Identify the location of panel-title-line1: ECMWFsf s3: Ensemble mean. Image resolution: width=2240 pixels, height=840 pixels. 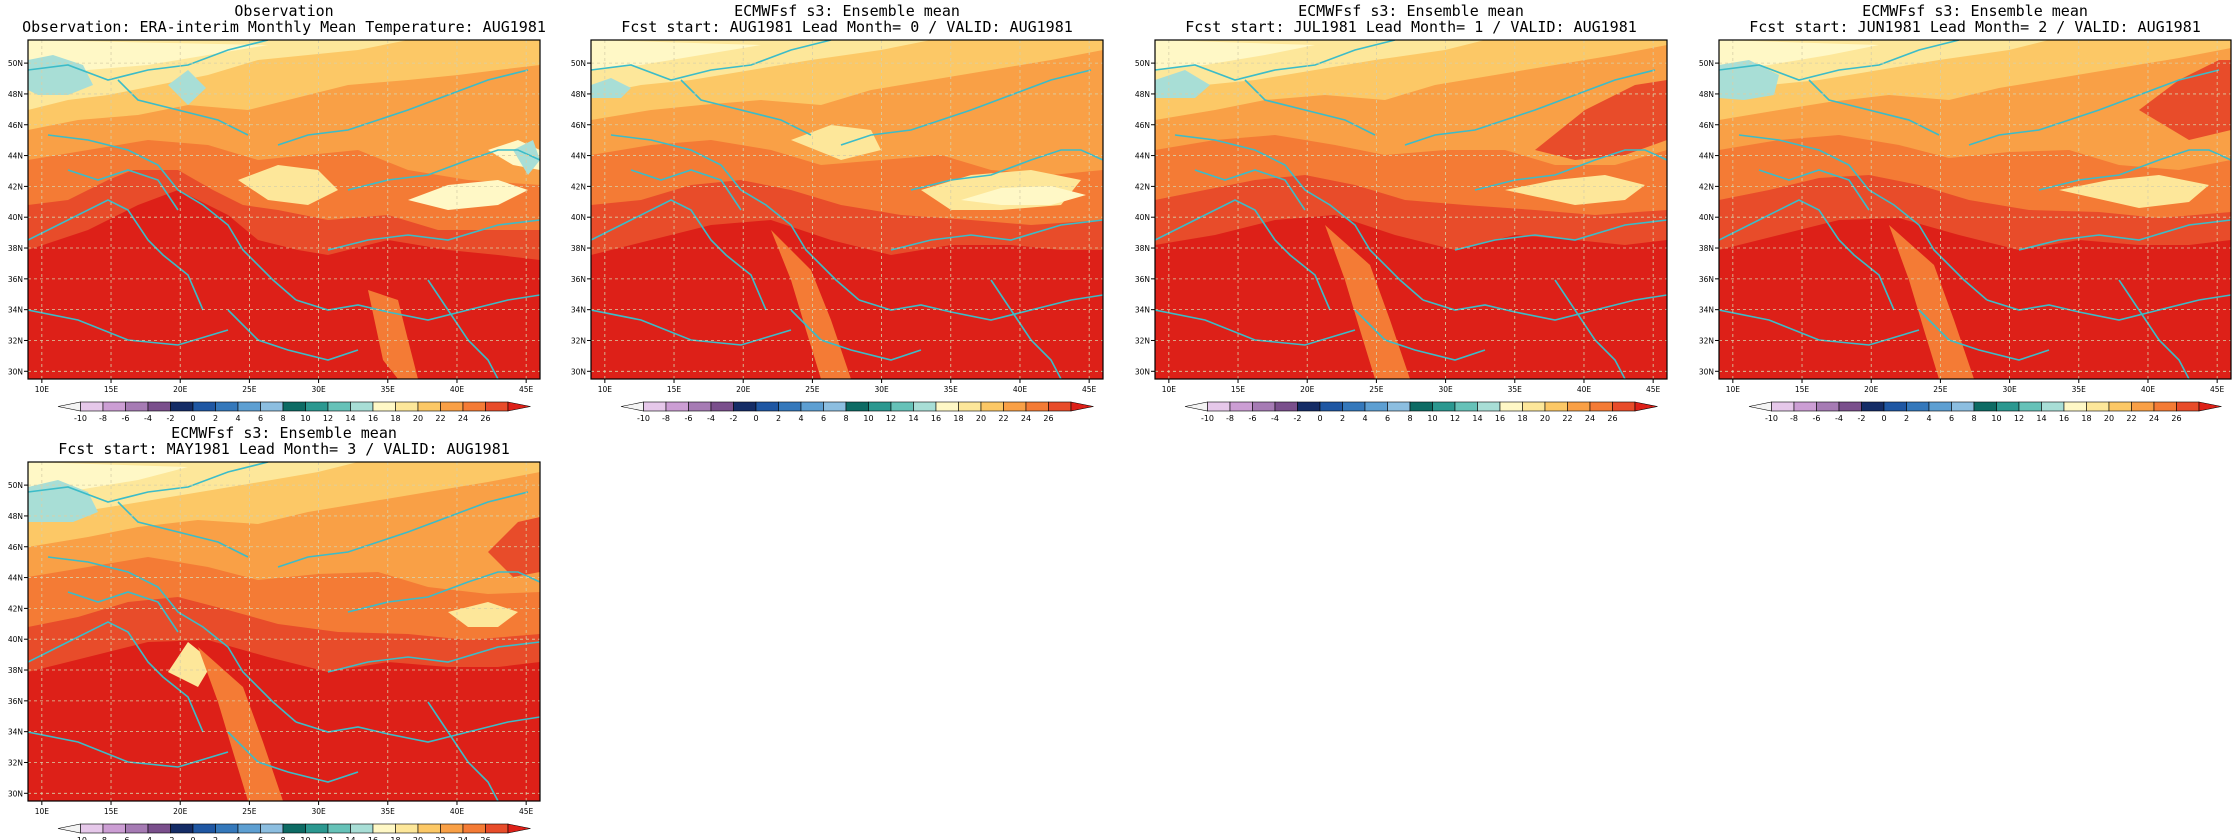
(847, 11).